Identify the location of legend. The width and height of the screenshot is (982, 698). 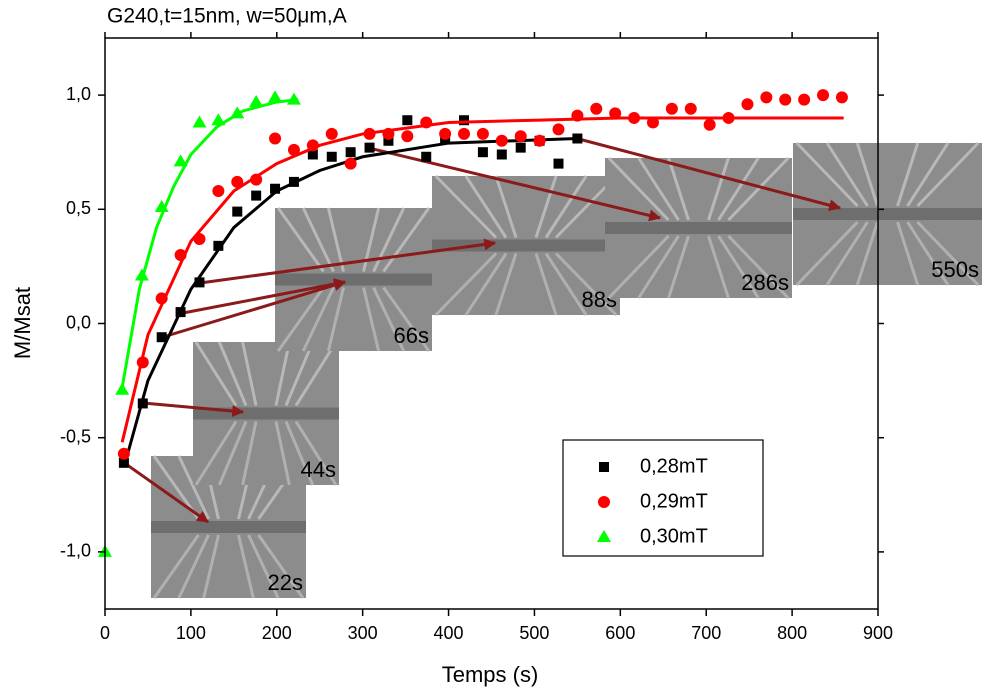
(663, 498).